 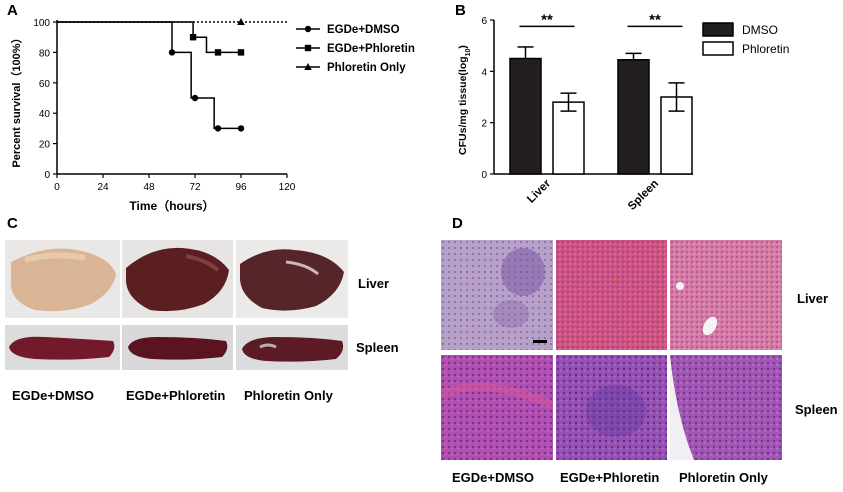 I want to click on survival-x-tick-label: 48, so click(x=149, y=187).